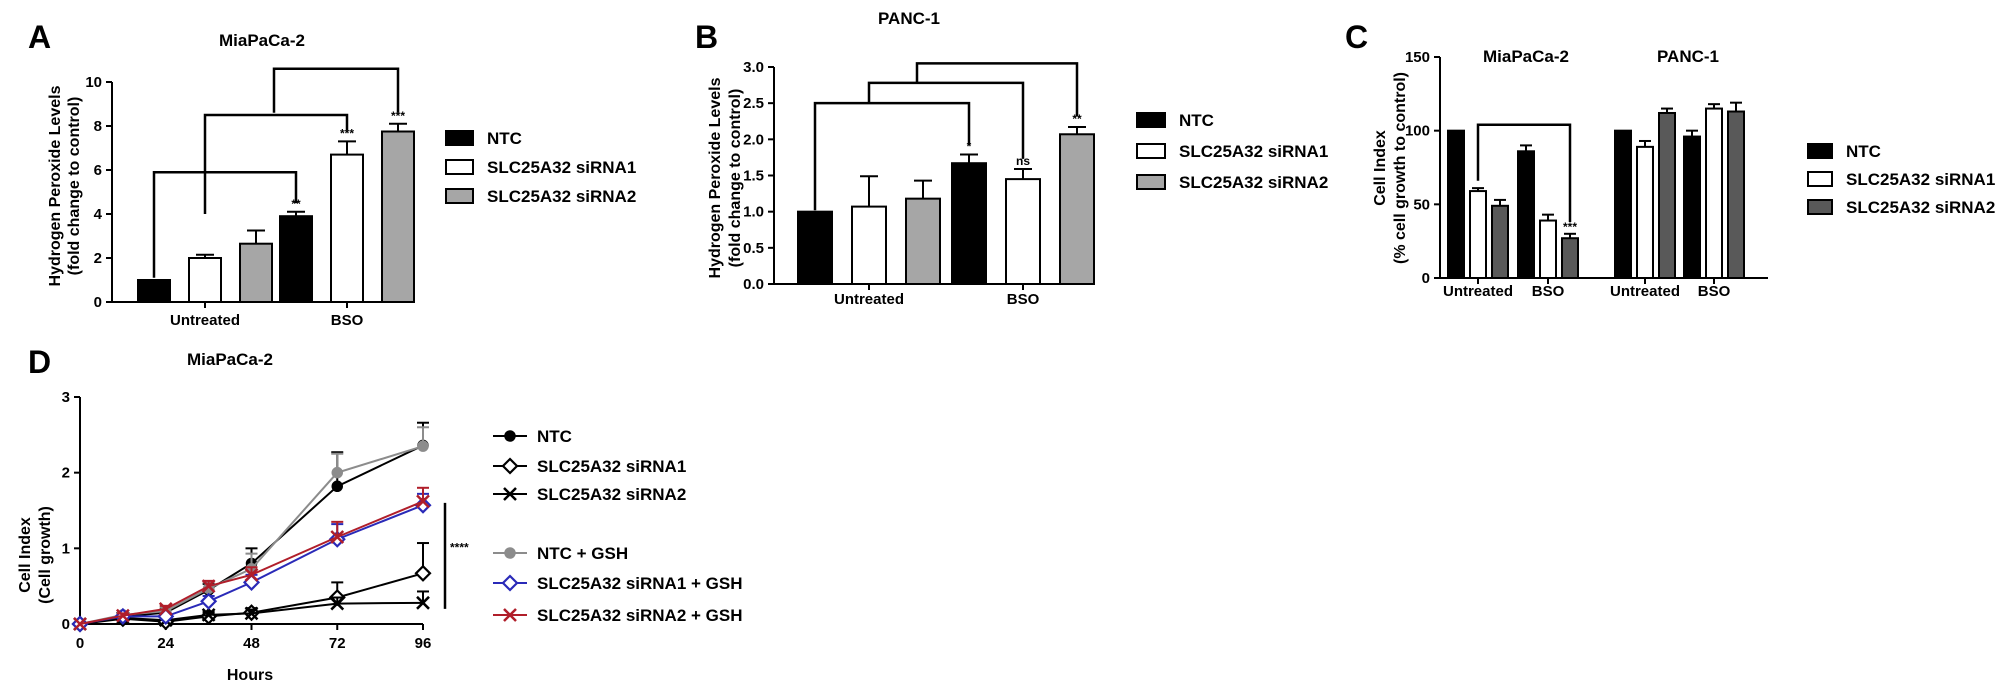 This screenshot has width=2000, height=694. What do you see at coordinates (55, 185) in the screenshot?
I see `panel-a-ylabel-line1: Hydrogen Peroxide Levels` at bounding box center [55, 185].